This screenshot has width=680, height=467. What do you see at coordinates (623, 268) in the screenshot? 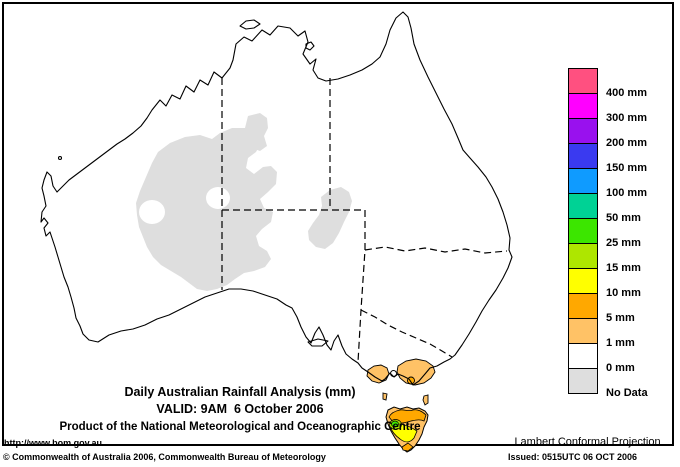
I see `legend-label: 15 mm` at bounding box center [623, 268].